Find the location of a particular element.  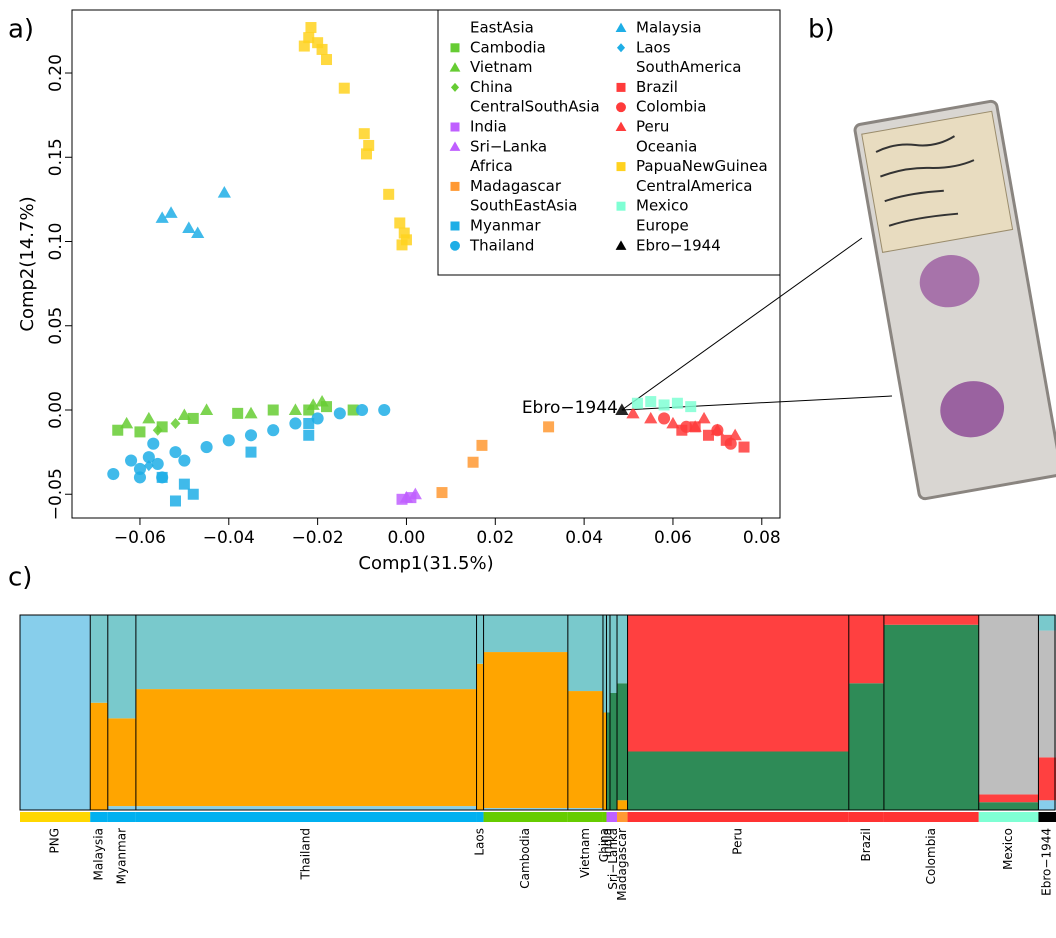

x-tick-label: 0.00 is located at coordinates (407, 538).